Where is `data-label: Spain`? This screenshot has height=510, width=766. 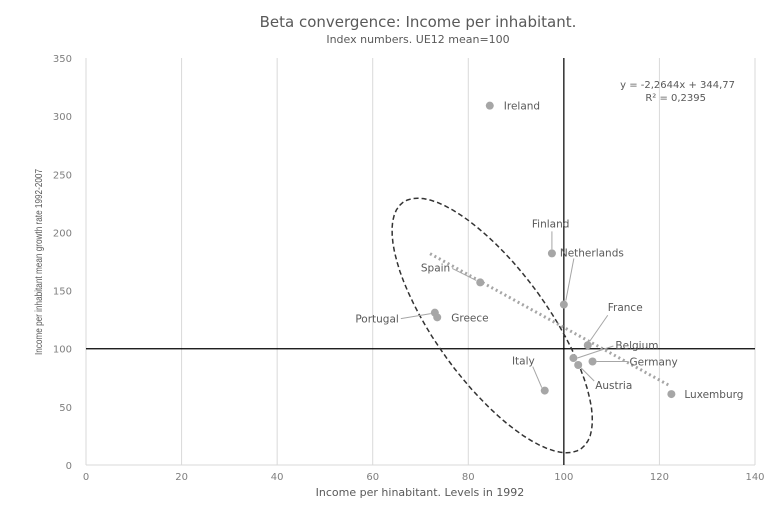 data-label: Spain is located at coordinates (435, 268).